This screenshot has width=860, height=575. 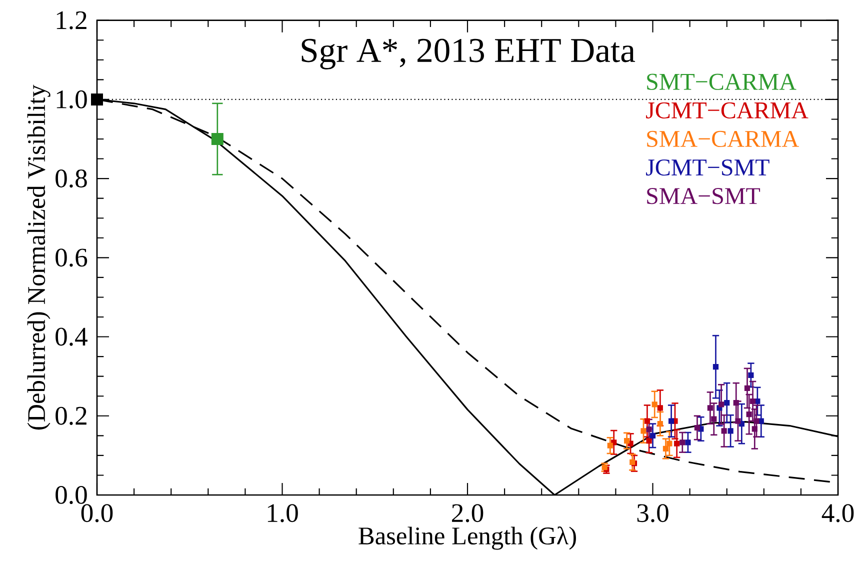 What do you see at coordinates (469, 54) in the screenshot?
I see `chart-title: Sgr A*, 2013 EHT Data` at bounding box center [469, 54].